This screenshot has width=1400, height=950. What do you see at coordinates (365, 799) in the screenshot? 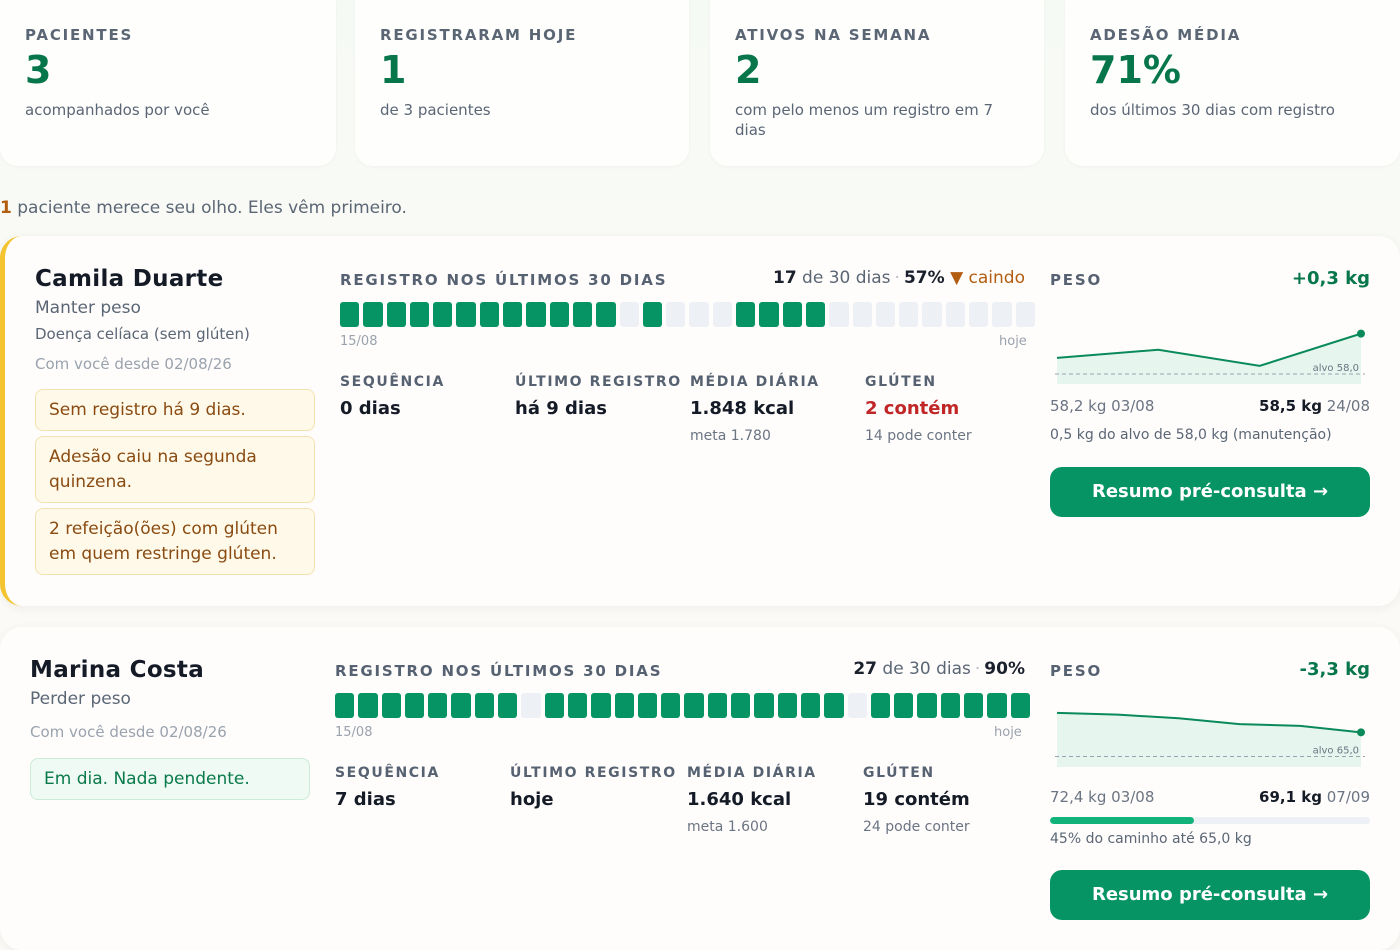
I see `metric-value: 7 dias` at bounding box center [365, 799].